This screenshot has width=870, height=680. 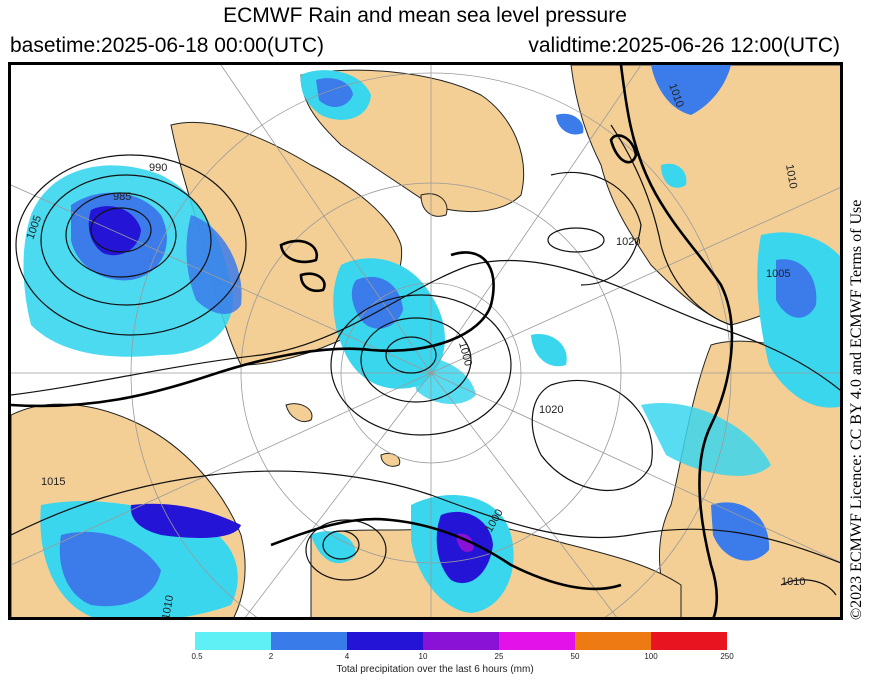 What do you see at coordinates (651, 656) in the screenshot?
I see `legend-tick: 100` at bounding box center [651, 656].